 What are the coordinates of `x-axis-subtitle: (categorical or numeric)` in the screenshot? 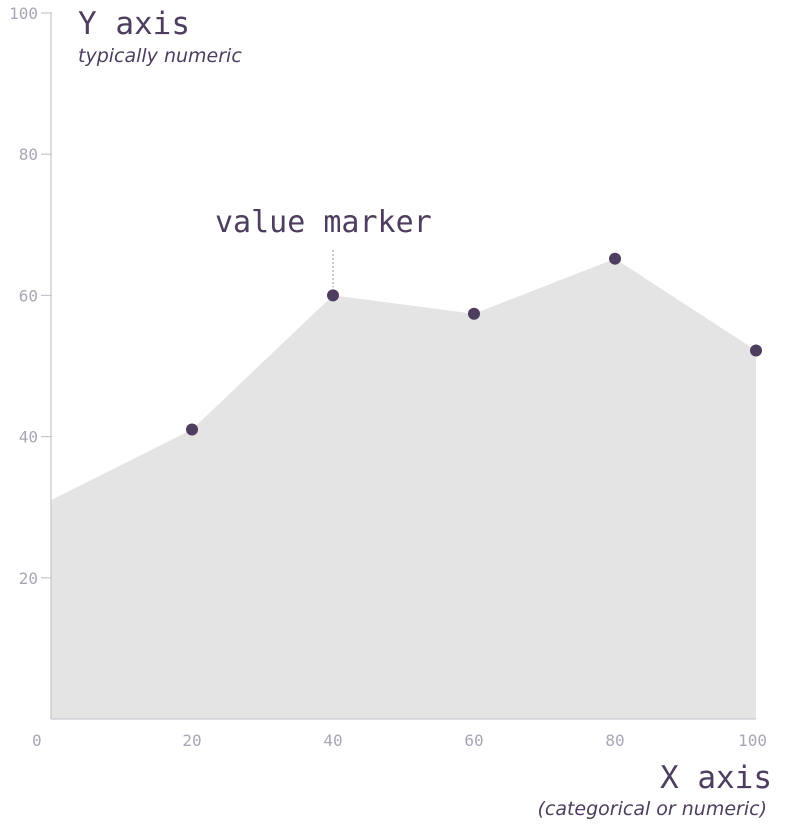 It's located at (652, 809).